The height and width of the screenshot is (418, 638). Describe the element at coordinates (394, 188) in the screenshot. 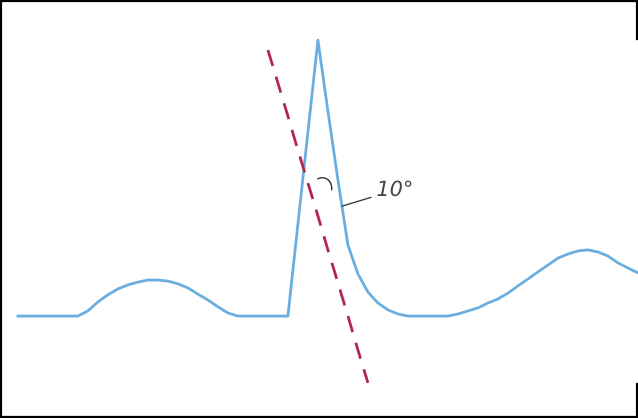

I see `annotation: 10°` at that location.